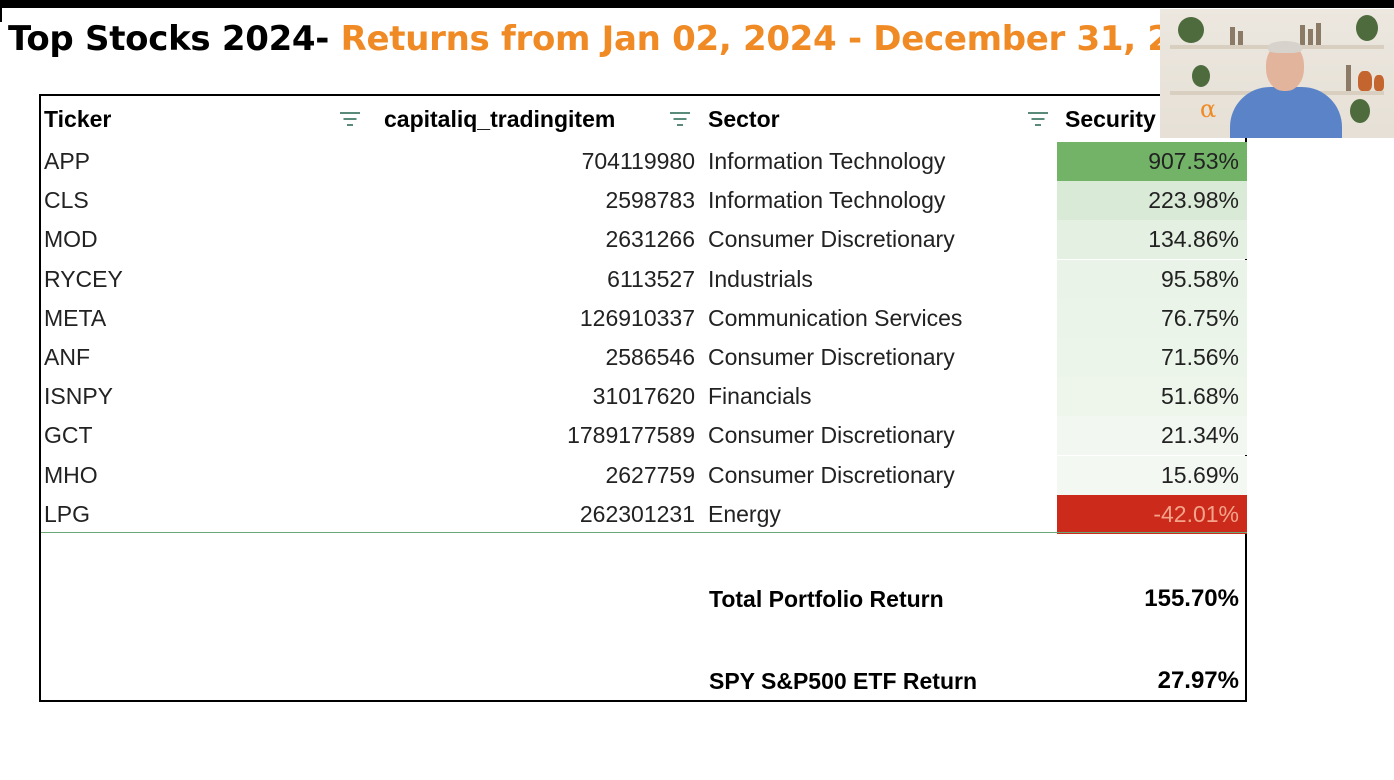 Image resolution: width=1394 pixels, height=780 pixels. Describe the element at coordinates (760, 278) in the screenshot. I see `cell-sector: Industrials` at that location.